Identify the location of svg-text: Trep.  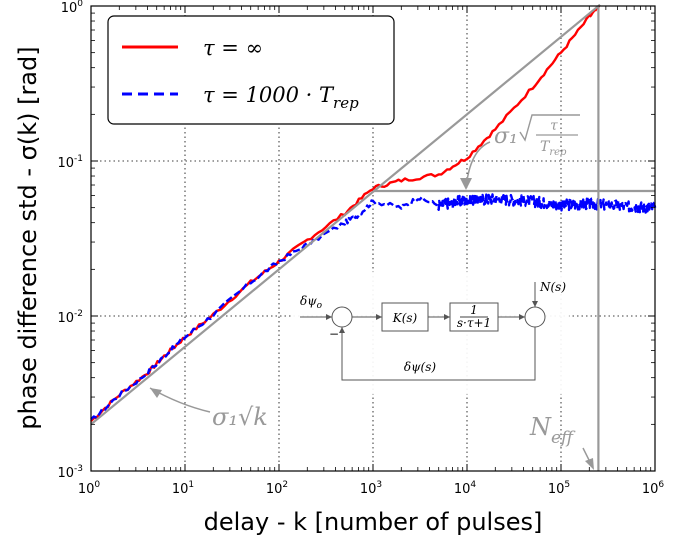
(553, 148).